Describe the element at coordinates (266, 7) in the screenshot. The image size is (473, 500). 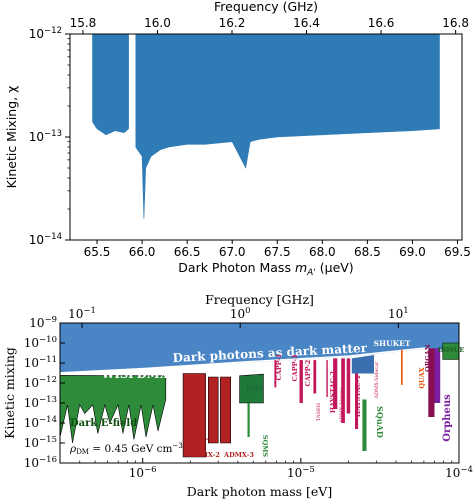
I see `x2-axis-label: Frequency (GHz)` at that location.